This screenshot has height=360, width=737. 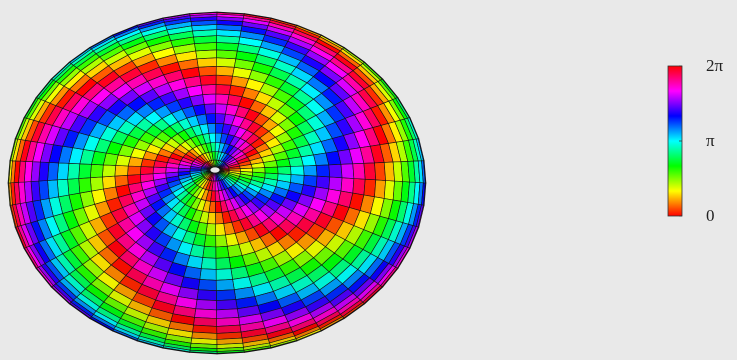 What do you see at coordinates (710, 140) in the screenshot?
I see `colorbar-tick-label: π` at bounding box center [710, 140].